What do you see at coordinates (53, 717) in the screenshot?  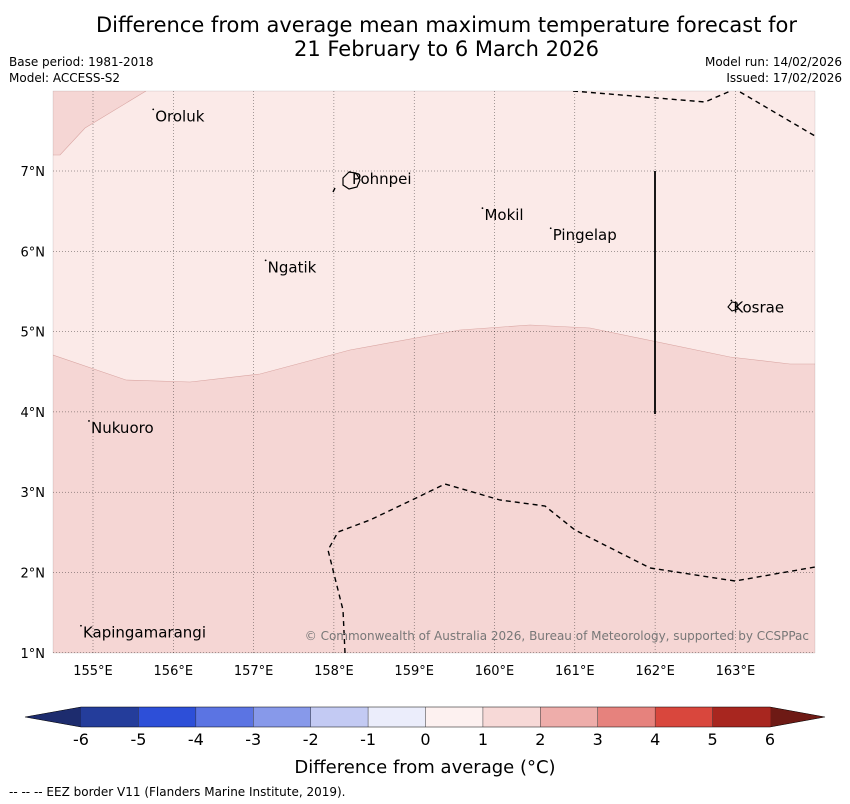 I see `colorbar-under-arrow` at bounding box center [53, 717].